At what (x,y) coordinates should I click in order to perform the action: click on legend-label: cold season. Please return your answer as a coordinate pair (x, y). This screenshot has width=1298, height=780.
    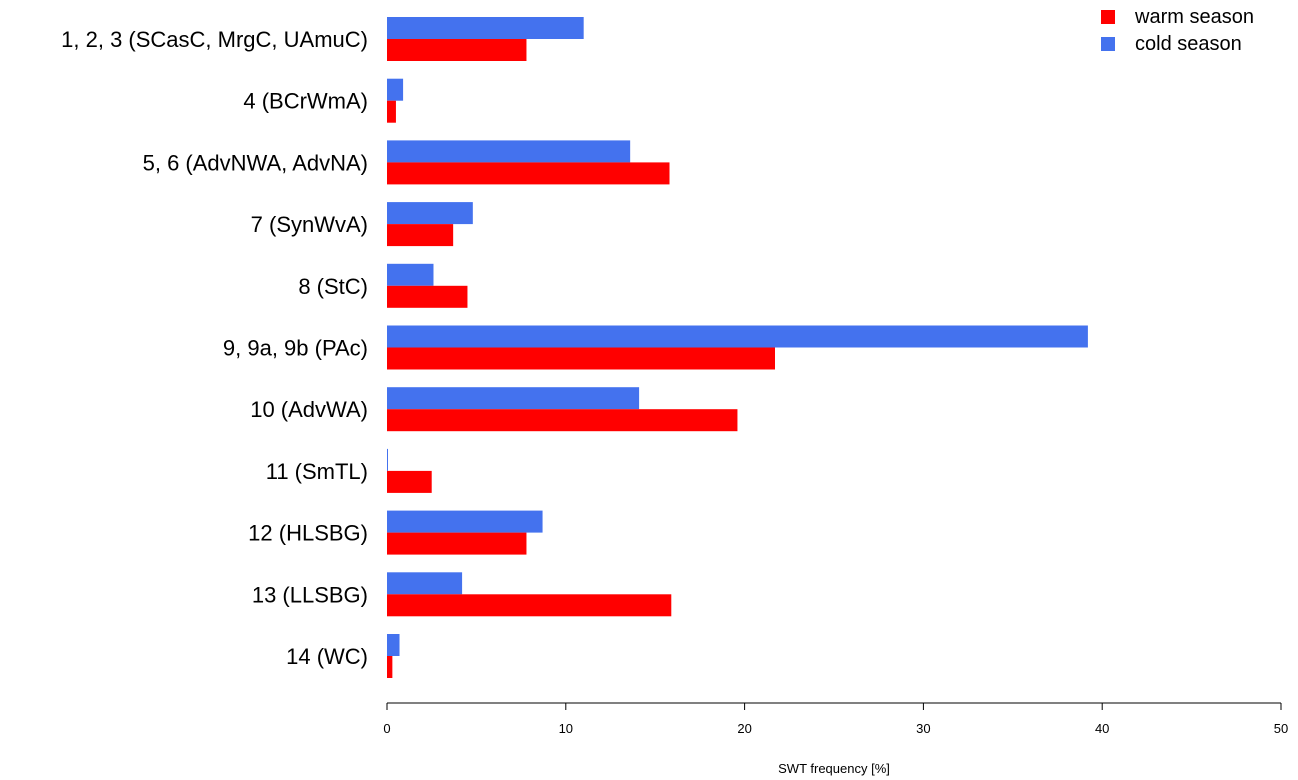
    Looking at the image, I should click on (1188, 44).